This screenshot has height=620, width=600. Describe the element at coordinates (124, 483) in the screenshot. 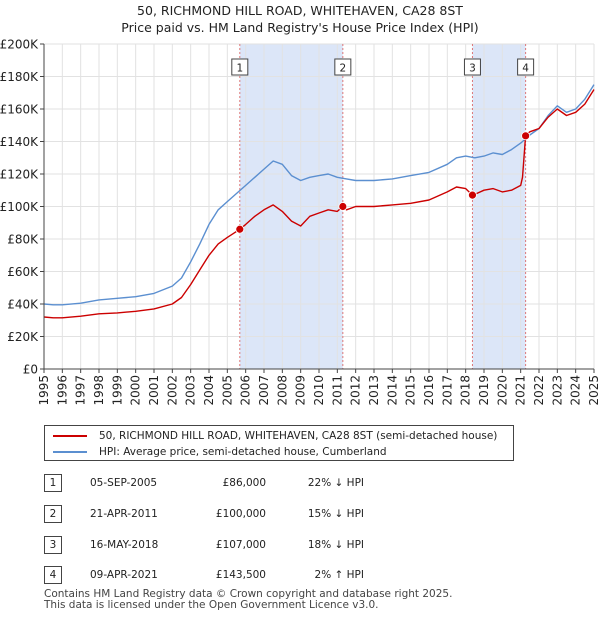

I see `transaction-date: 05-SEP-2005` at that location.